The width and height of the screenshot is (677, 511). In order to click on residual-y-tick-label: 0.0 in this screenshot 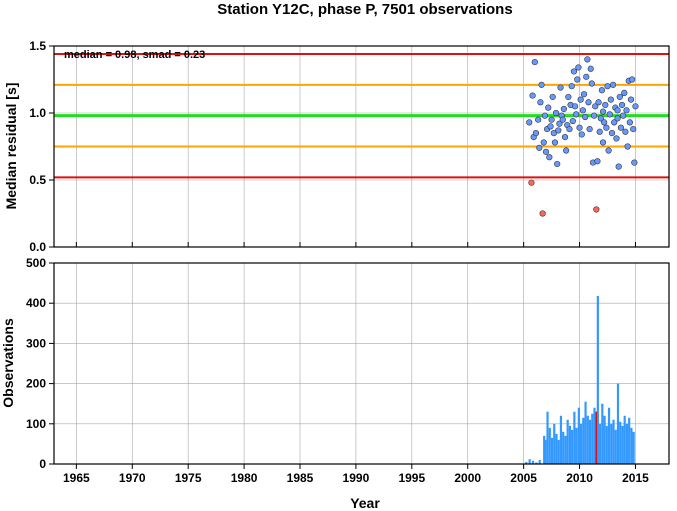, I will do `click(37, 247)`.